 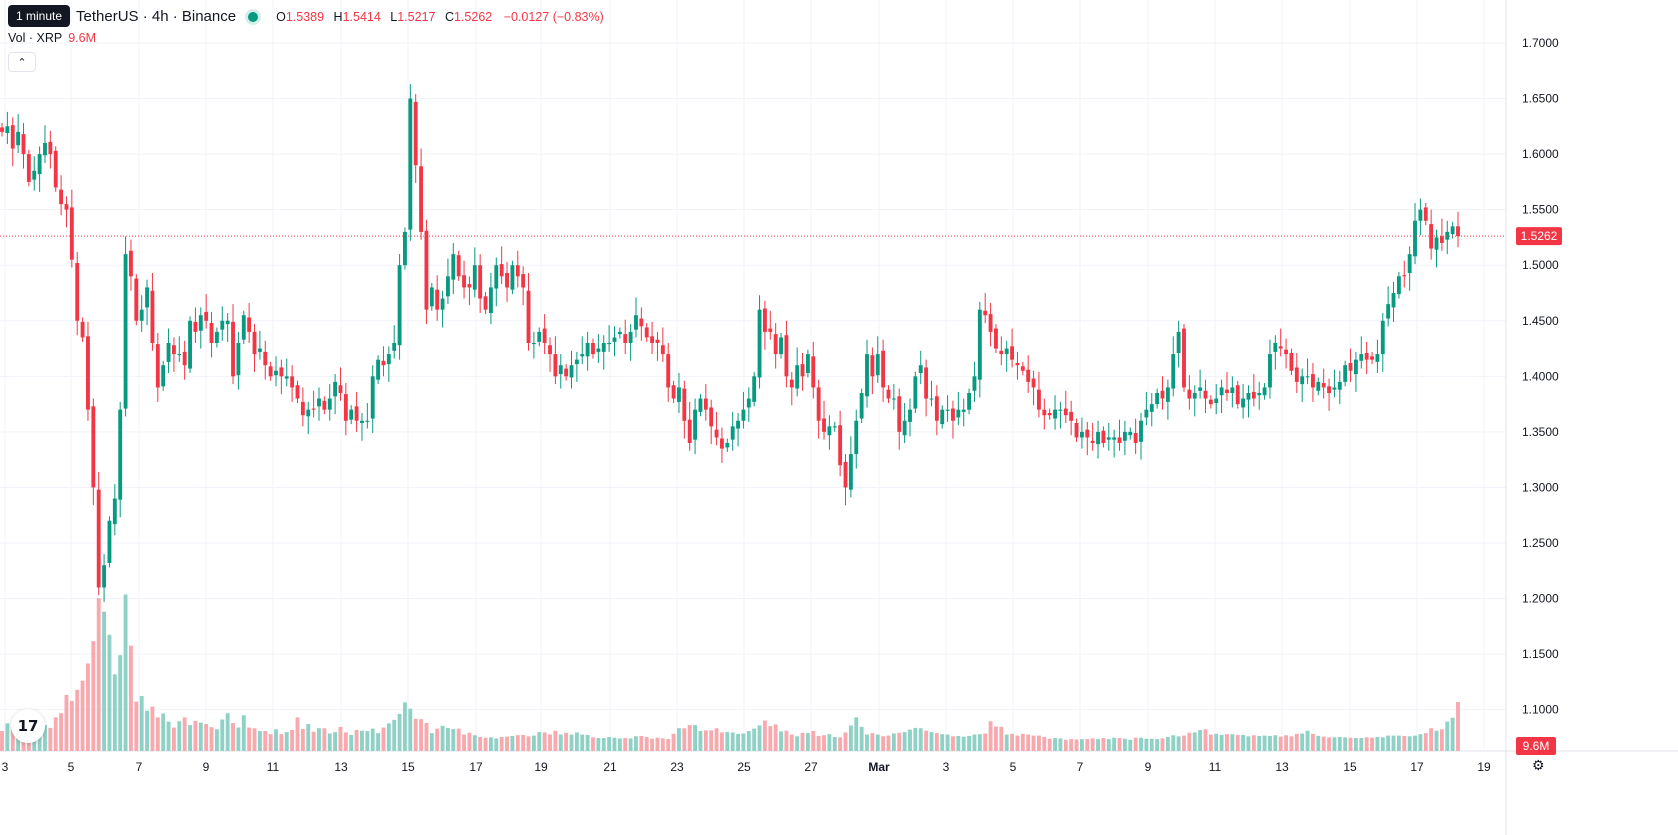 What do you see at coordinates (541, 767) in the screenshot?
I see `time-tick-label: 19` at bounding box center [541, 767].